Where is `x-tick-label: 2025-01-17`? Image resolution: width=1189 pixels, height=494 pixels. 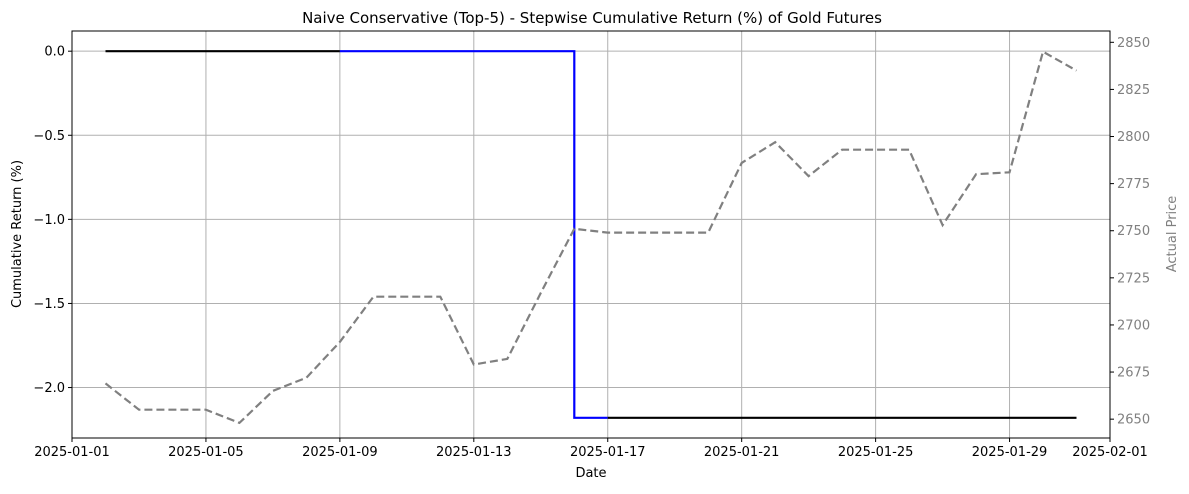
x-tick-label: 2025-01-17 is located at coordinates (608, 452).